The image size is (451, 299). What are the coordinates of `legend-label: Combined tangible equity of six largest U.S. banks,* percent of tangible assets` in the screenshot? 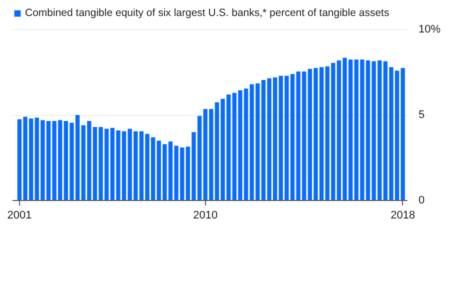 It's located at (207, 13).